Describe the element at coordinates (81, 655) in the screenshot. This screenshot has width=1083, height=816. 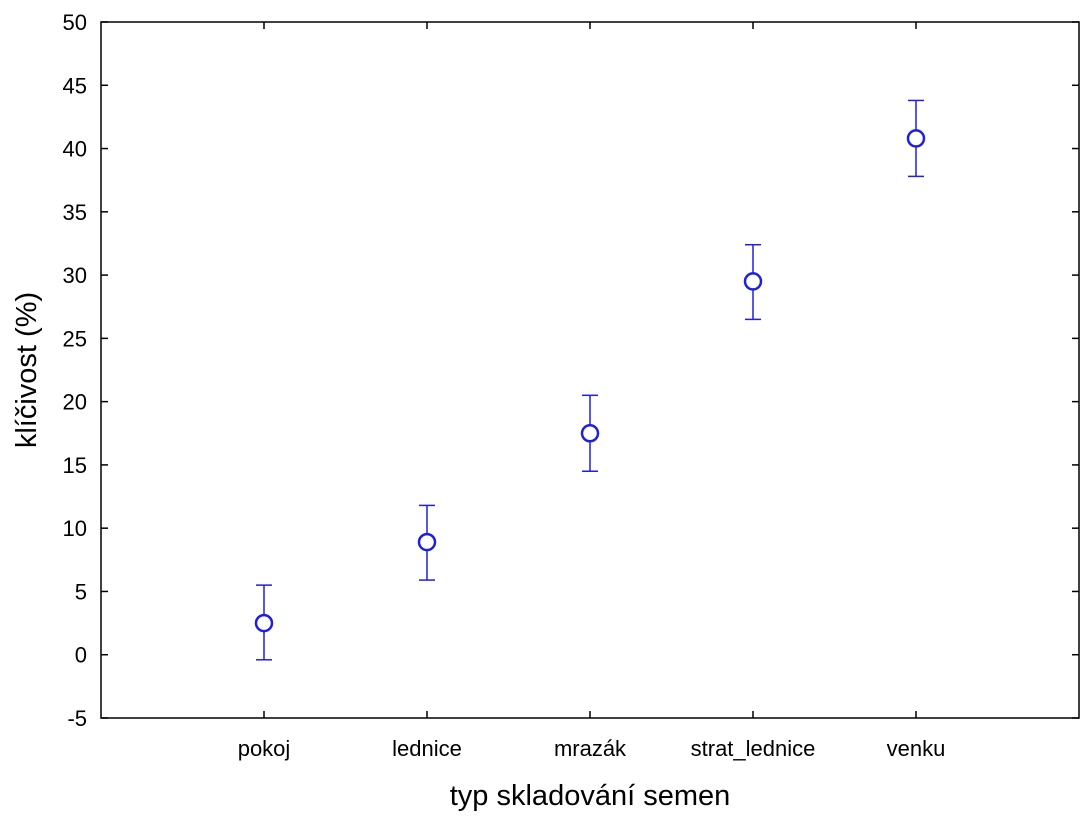
I see `y-tick-label: 0` at that location.